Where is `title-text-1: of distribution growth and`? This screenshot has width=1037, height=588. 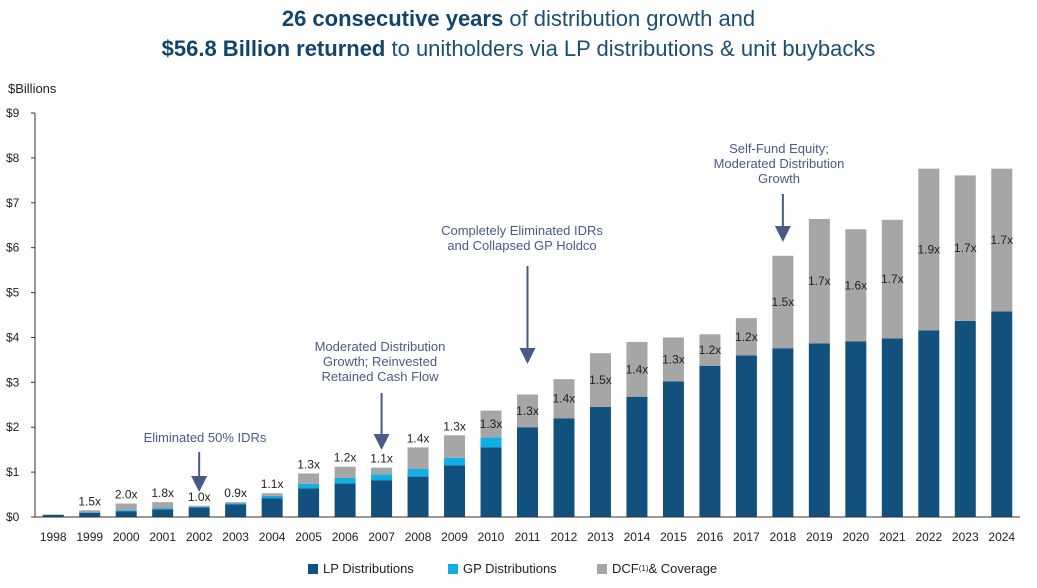
title-text-1: of distribution growth and is located at coordinates (629, 18).